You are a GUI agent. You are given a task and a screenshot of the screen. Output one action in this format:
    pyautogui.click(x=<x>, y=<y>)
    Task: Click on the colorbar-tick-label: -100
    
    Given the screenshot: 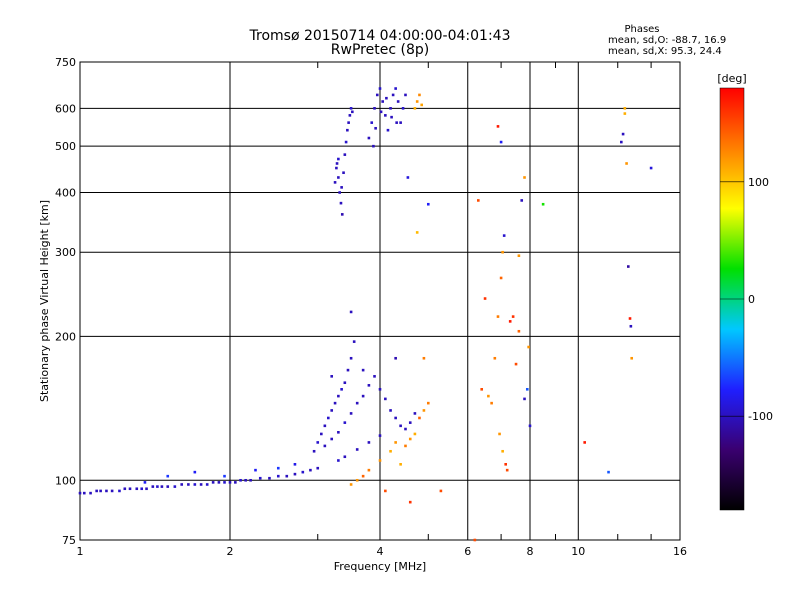 What is the action you would take?
    pyautogui.click(x=760, y=416)
    